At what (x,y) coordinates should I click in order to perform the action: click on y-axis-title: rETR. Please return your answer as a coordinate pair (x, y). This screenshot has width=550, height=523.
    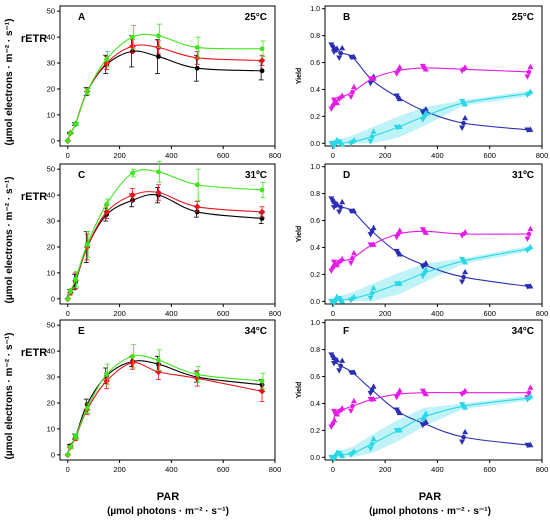
    Looking at the image, I should click on (34, 197).